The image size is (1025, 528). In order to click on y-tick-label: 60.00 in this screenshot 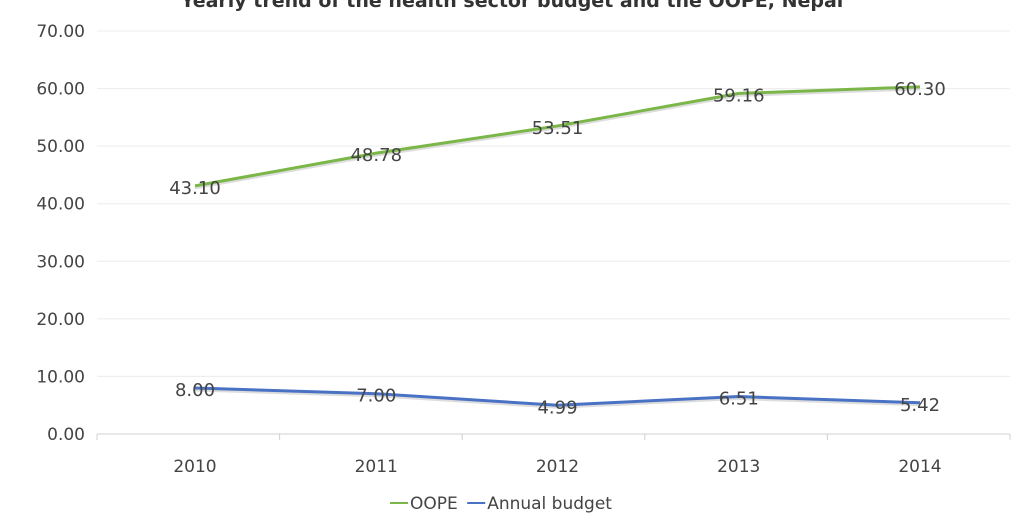, I will do `click(60, 90)`.